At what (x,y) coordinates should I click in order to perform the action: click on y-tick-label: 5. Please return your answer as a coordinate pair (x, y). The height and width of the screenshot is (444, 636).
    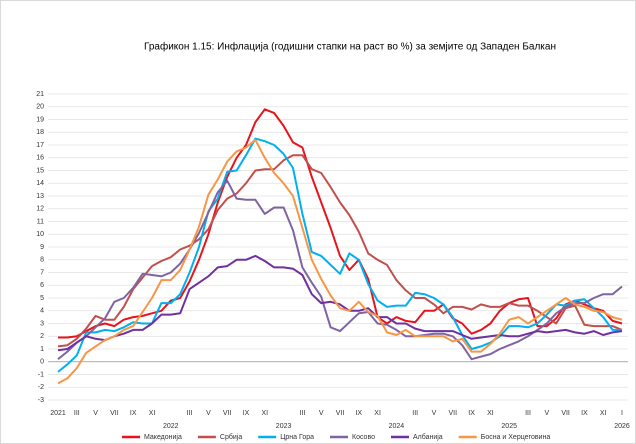
    Looking at the image, I should click on (42, 298).